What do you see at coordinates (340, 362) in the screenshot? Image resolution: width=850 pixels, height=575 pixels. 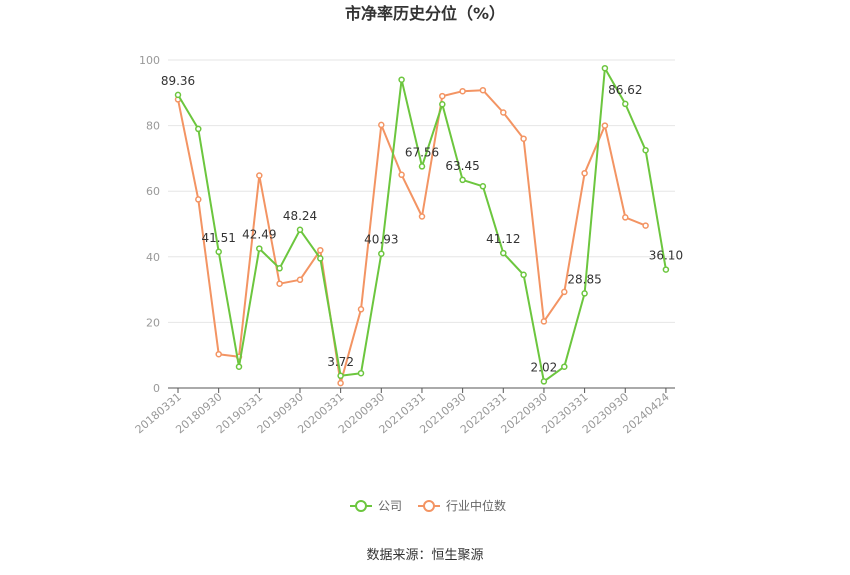 I see `data-label: 3.72` at bounding box center [340, 362].